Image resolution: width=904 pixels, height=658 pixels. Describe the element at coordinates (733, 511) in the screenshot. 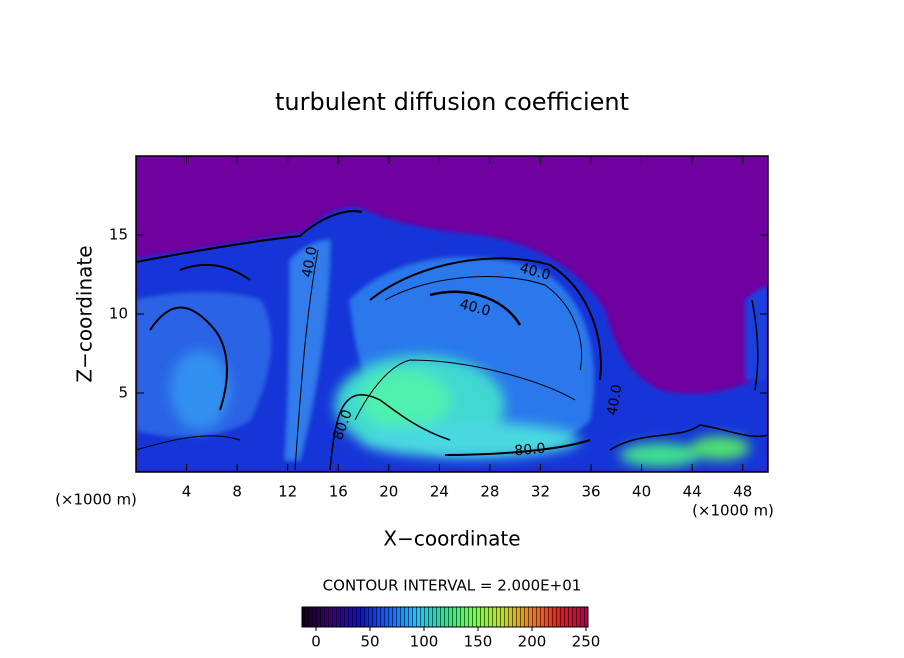

I see `x-unit: (×1000 m)` at that location.